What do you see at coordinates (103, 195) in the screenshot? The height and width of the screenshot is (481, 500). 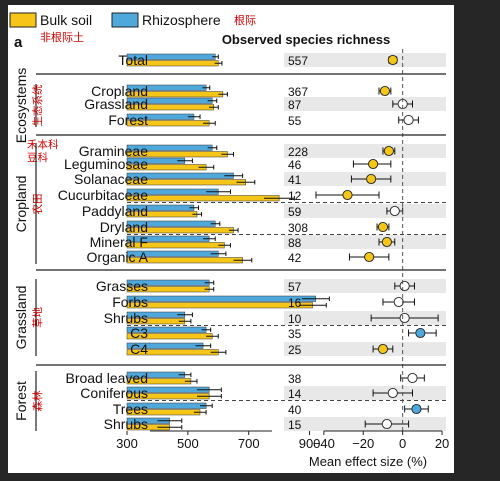 I see `row-label-cucurbitaceae: Cucurbitaceae` at bounding box center [103, 195].